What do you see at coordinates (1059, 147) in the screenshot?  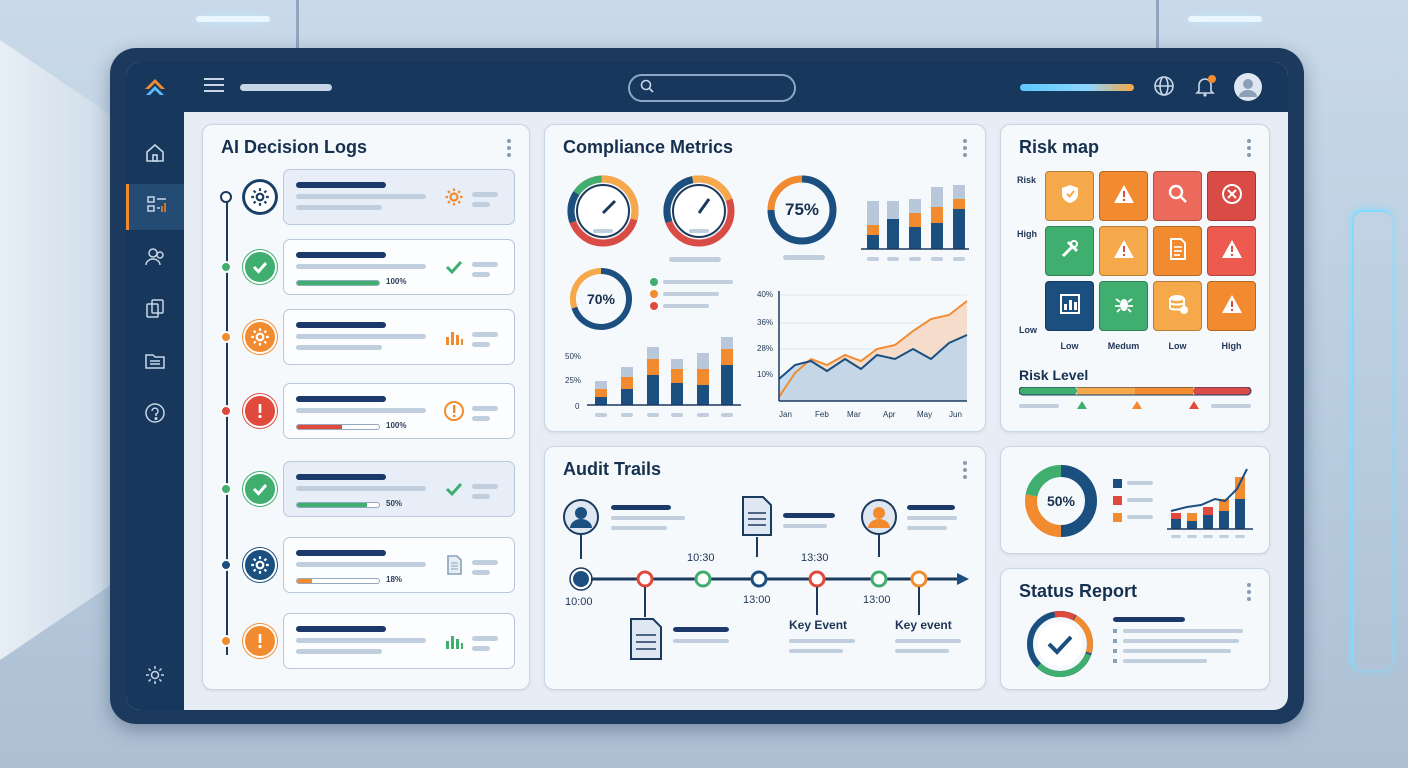 I see `risk-title: Risk map` at bounding box center [1059, 147].